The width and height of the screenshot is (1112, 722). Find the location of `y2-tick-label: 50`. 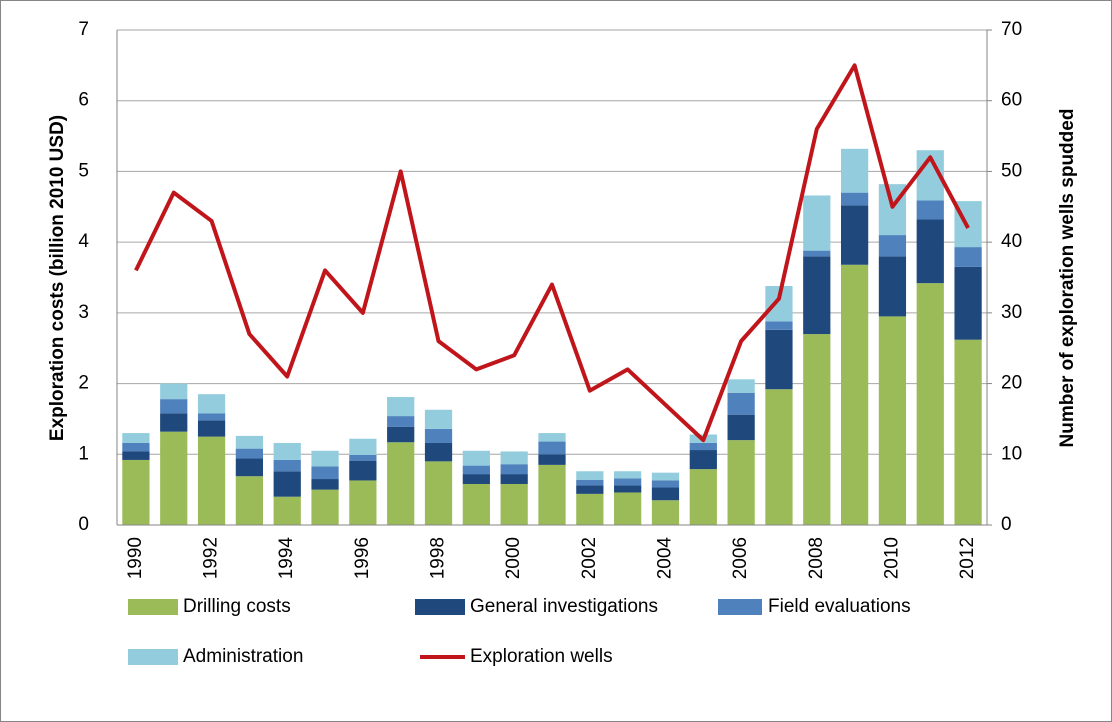

y2-tick-label: 50 is located at coordinates (1011, 170).